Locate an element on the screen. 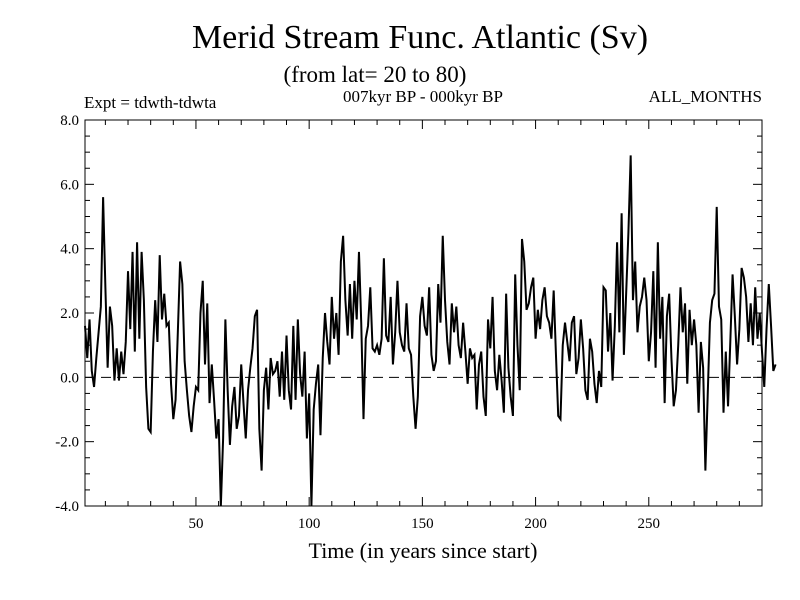 The width and height of the screenshot is (800, 600). x-tick-label: 100 is located at coordinates (309, 524).